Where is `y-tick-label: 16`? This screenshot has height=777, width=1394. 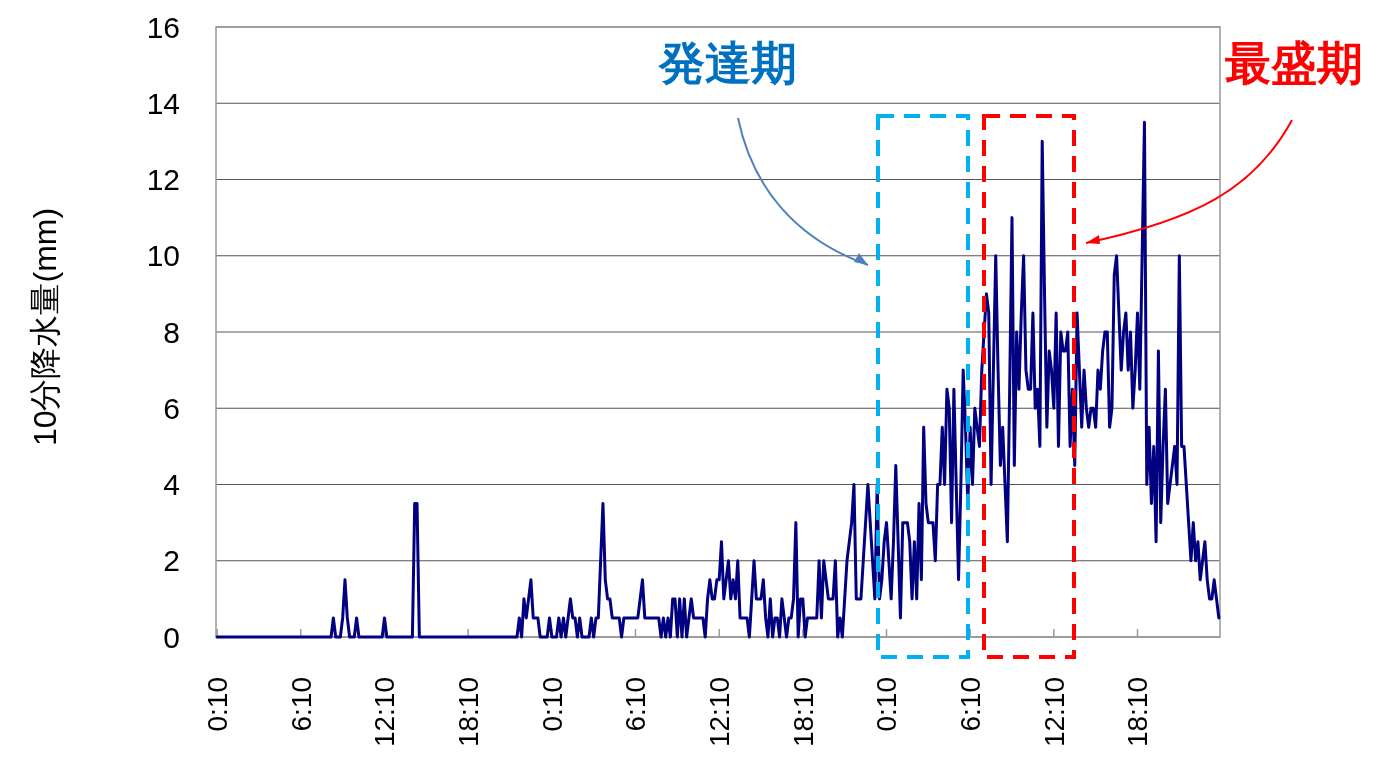 y-tick-label: 16 is located at coordinates (163, 27).